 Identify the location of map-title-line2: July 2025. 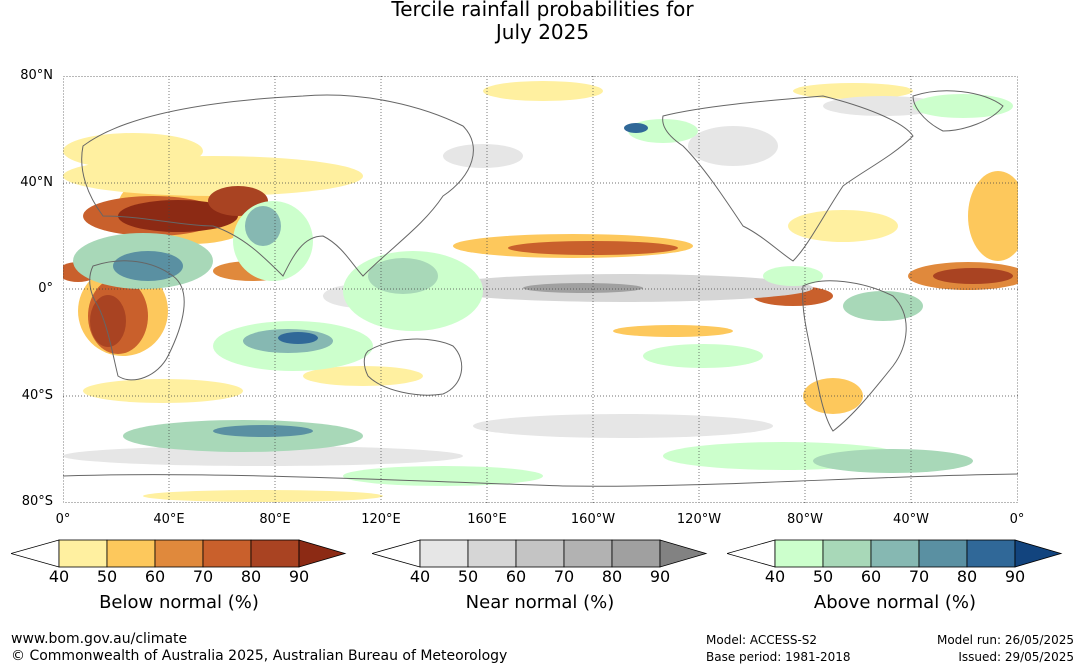
(542, 32).